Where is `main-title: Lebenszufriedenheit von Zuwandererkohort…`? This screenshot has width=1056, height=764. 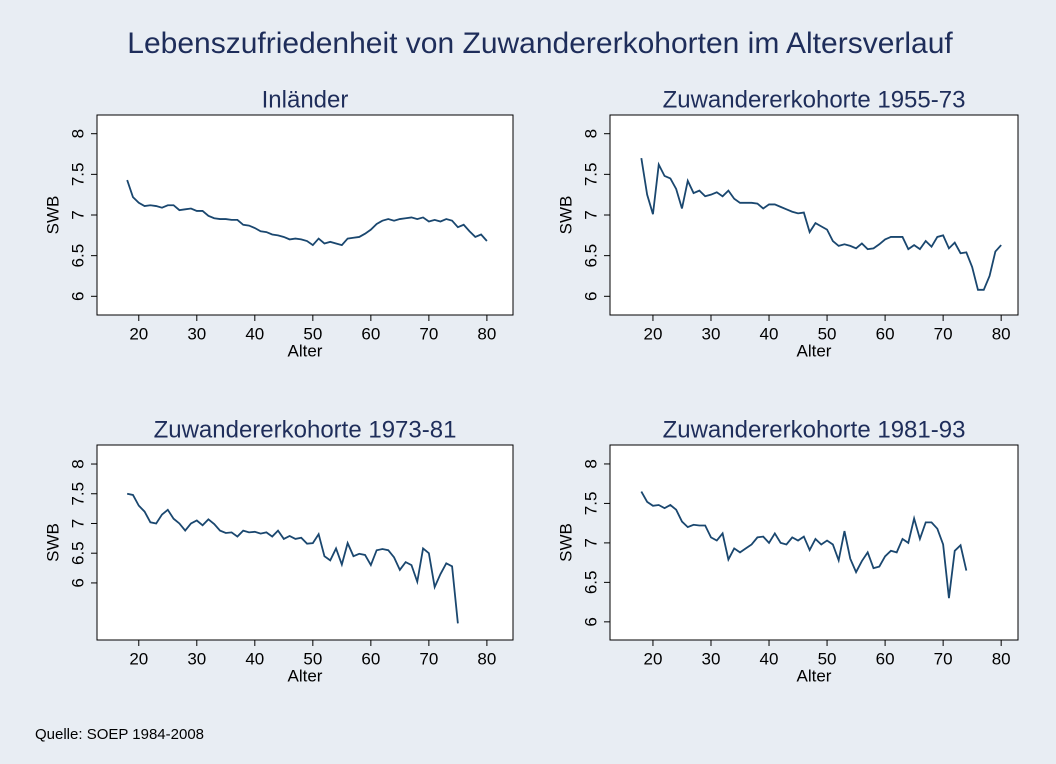 main-title: Lebenszufriedenheit von Zuwandererkohort… is located at coordinates (540, 43).